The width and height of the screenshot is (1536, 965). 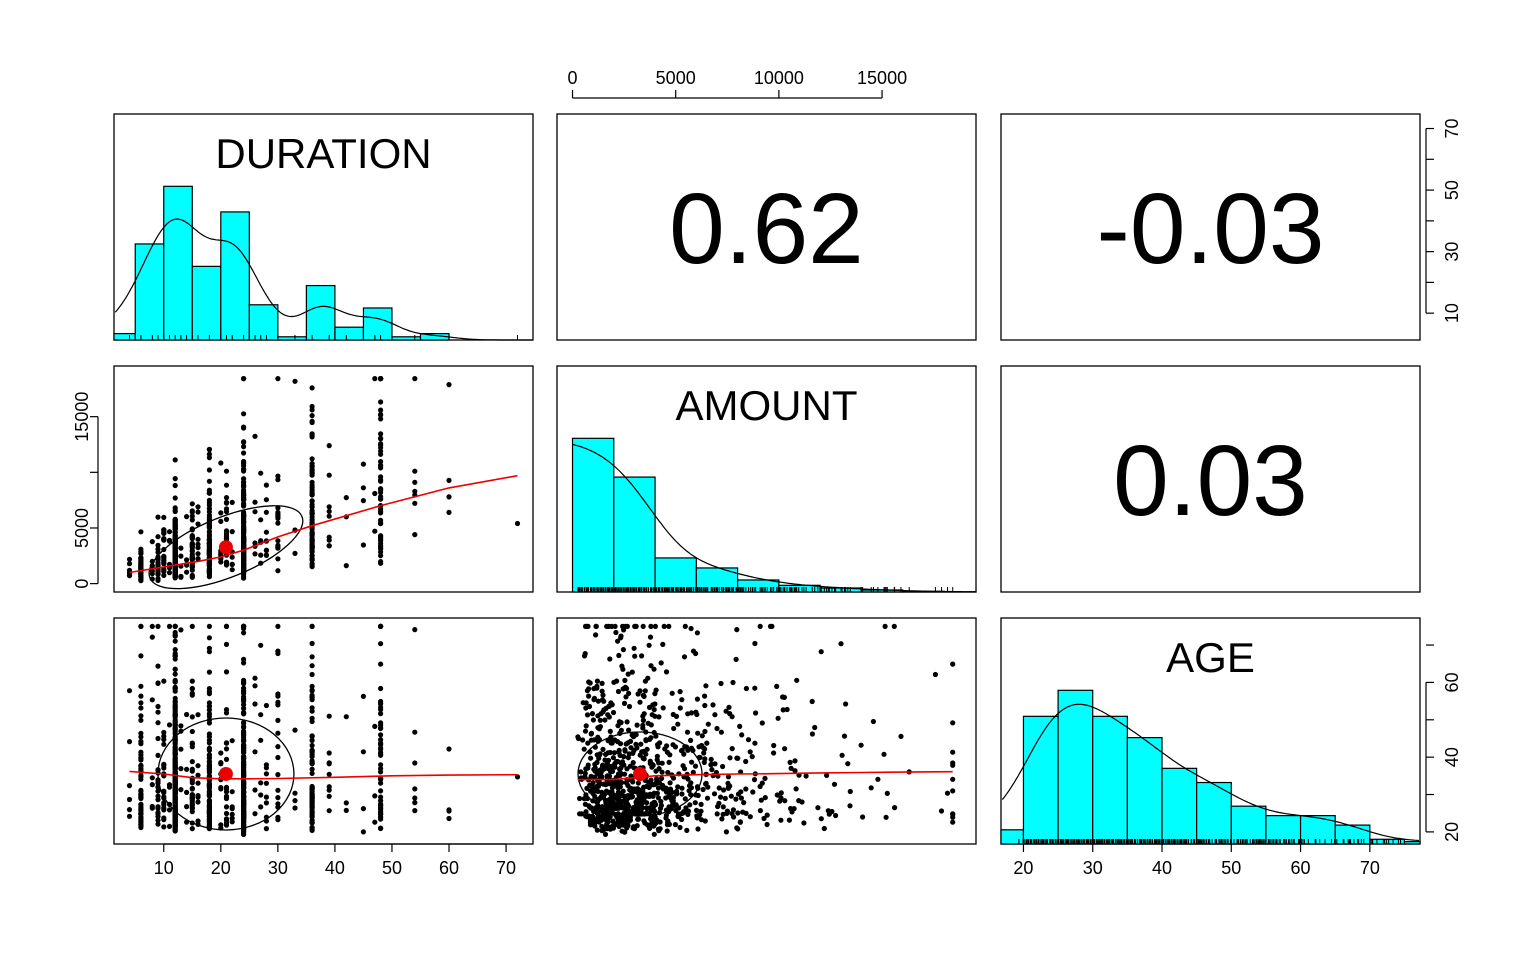 I want to click on tick-label: 10, so click(x=164, y=868).